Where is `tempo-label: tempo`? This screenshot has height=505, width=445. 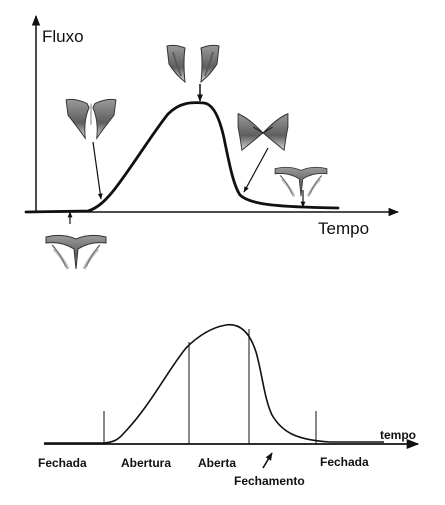
tempo-label: tempo is located at coordinates (398, 435).